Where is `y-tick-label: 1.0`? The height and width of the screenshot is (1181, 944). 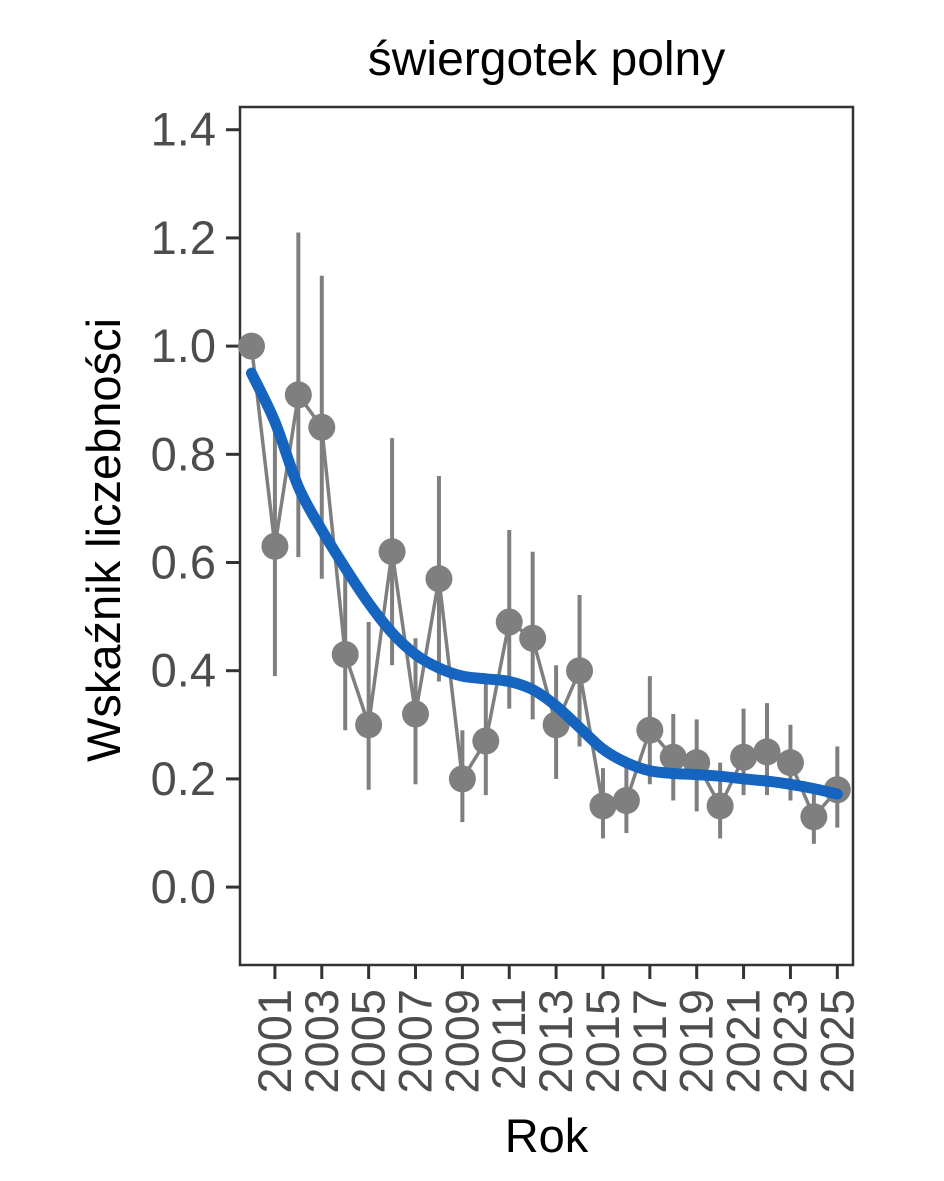
y-tick-label: 1.0 is located at coordinates (183, 345).